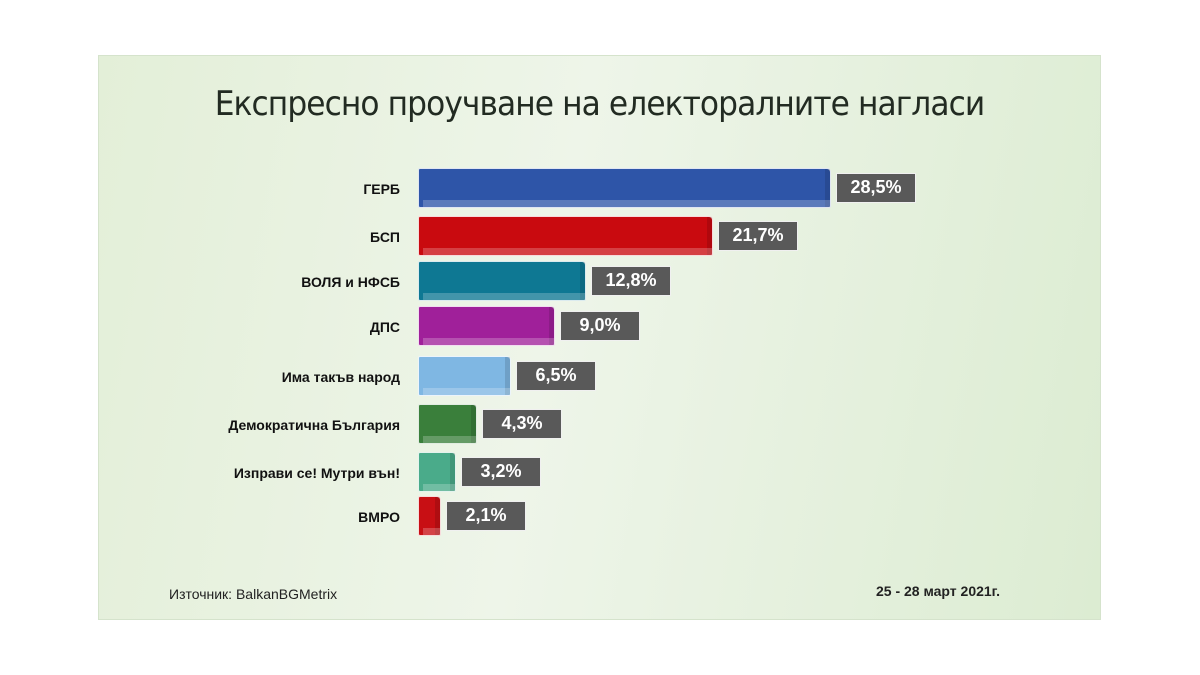 The width and height of the screenshot is (1200, 675). What do you see at coordinates (522, 424) in the screenshot?
I see `bar-value-label: 4,3%` at bounding box center [522, 424].